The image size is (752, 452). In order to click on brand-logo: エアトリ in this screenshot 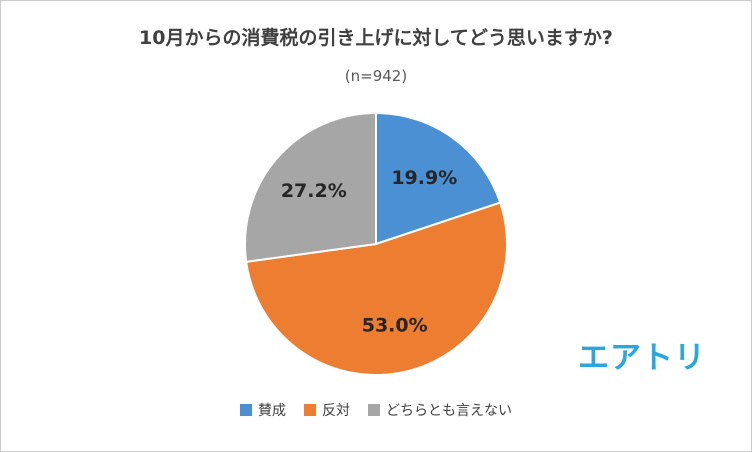, I will do `click(642, 358)`.